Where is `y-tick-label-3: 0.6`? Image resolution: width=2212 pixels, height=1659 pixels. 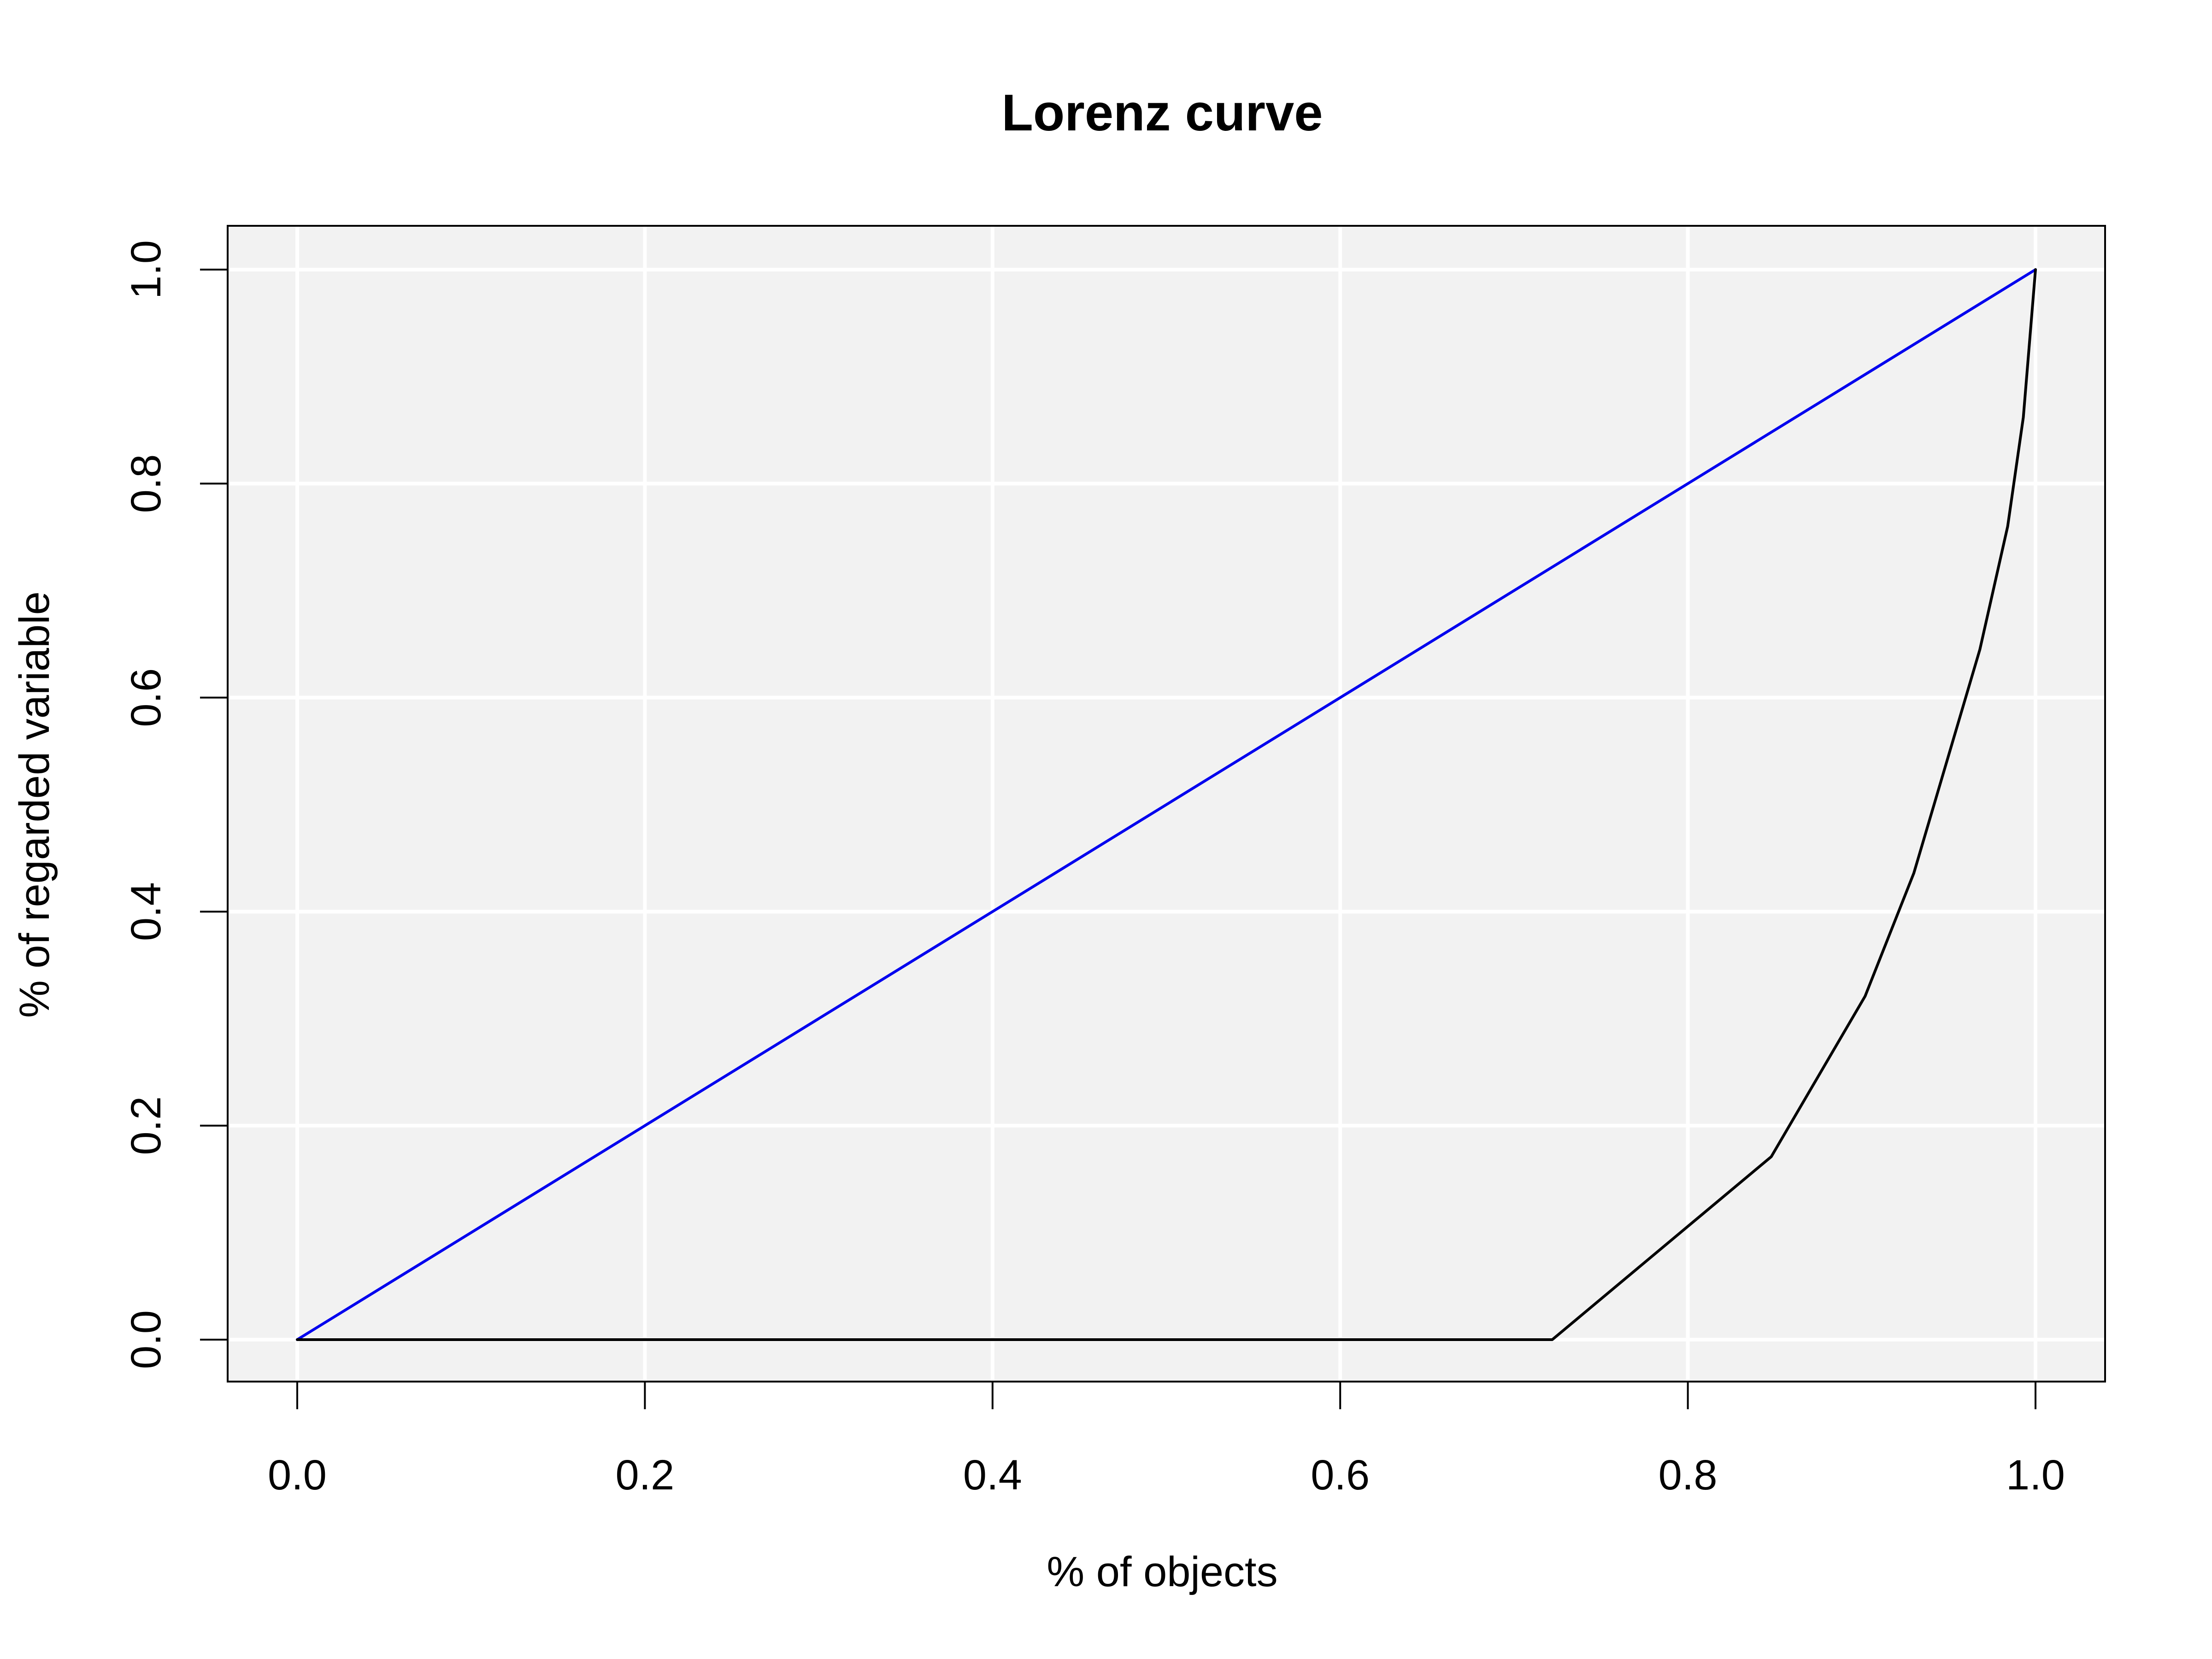
y-tick-label-3: 0.6 is located at coordinates (146, 697).